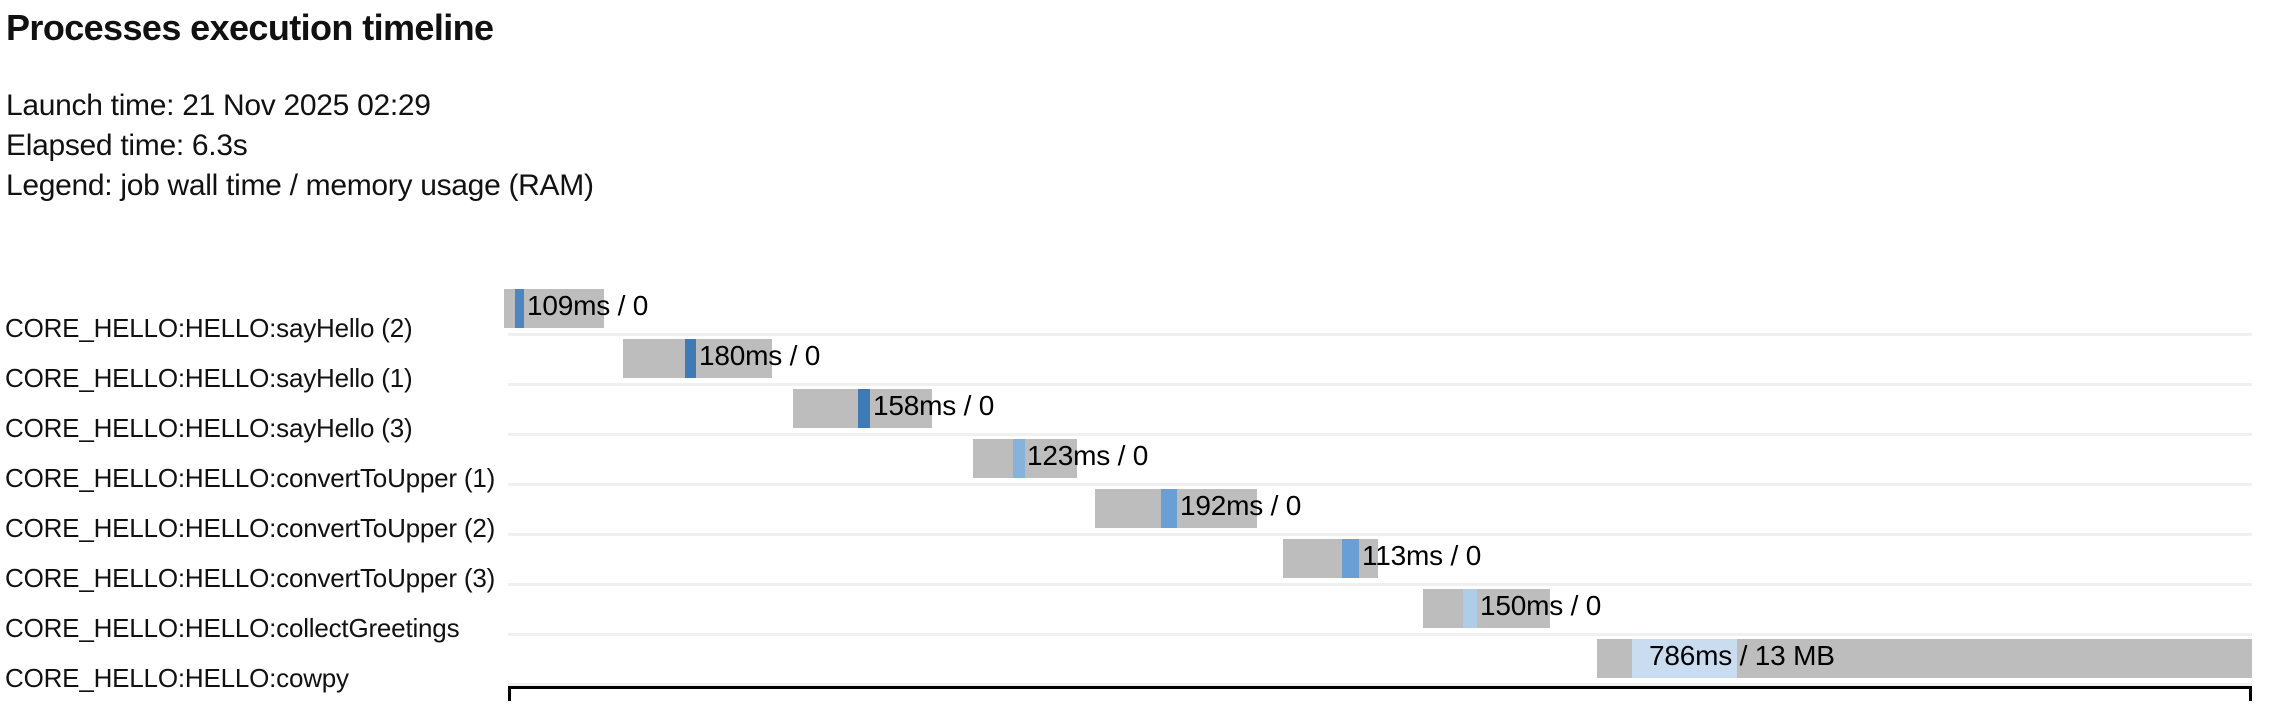  Describe the element at coordinates (127, 145) in the screenshot. I see `elapsed-time-text: Elapsed time: 6.3s` at that location.